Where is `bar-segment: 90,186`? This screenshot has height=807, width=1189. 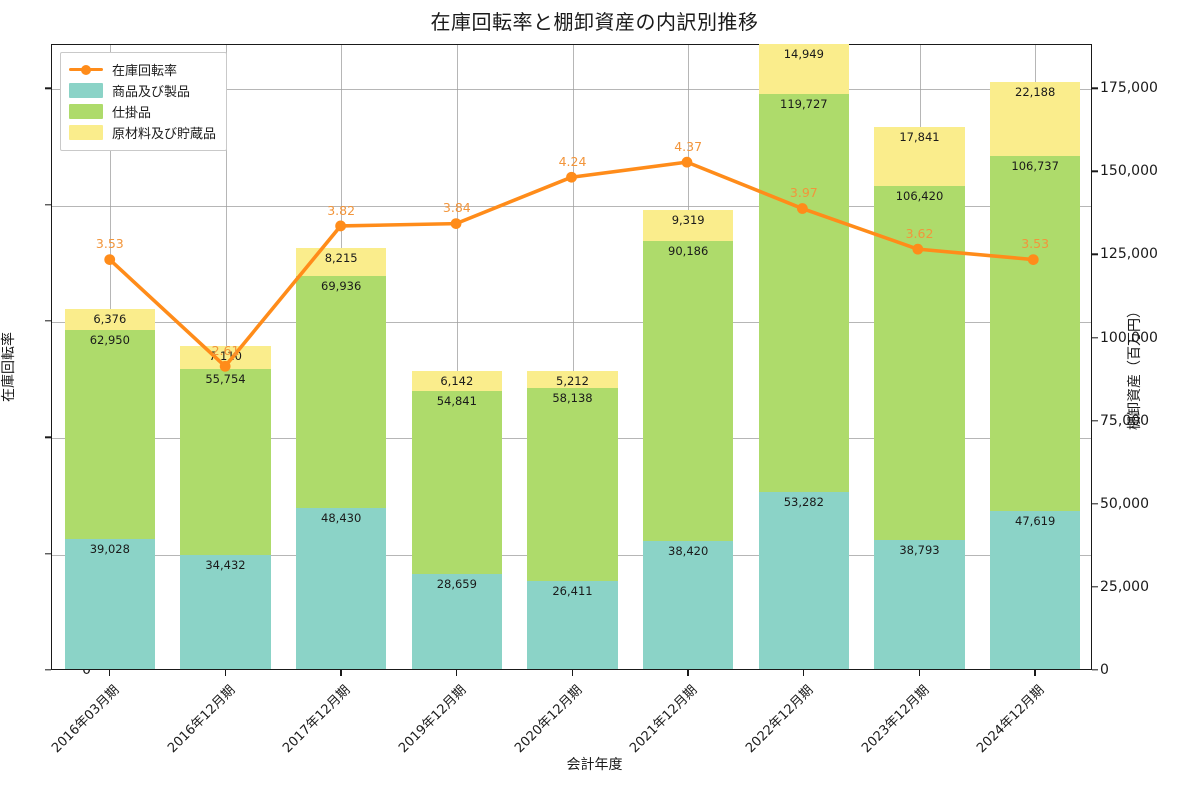 bar-segment: 90,186 is located at coordinates (688, 391).